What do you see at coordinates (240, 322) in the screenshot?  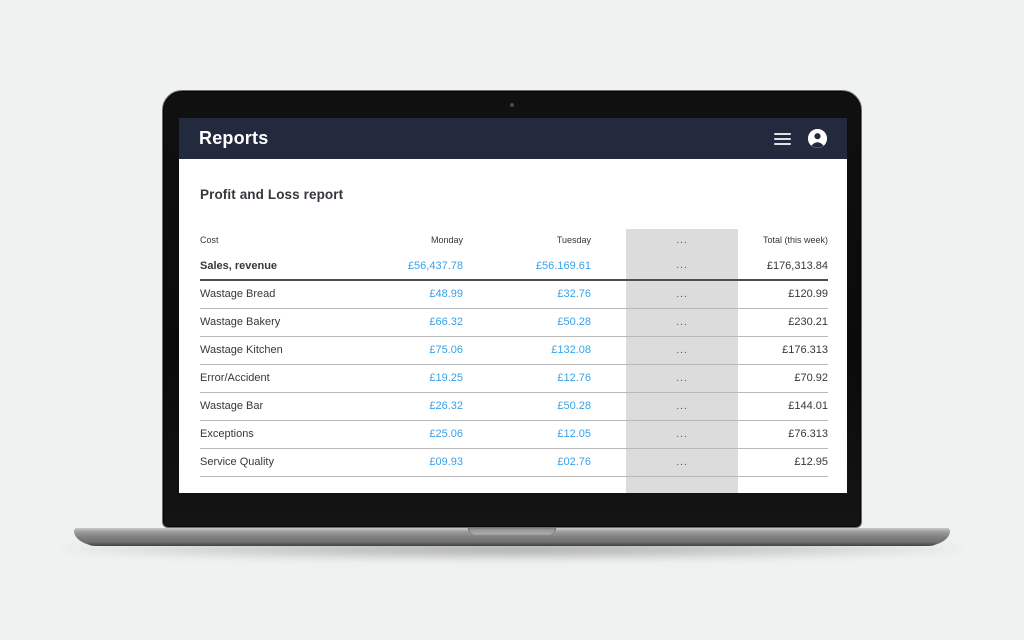 I see `cost-cell: Wastage Bakery` at bounding box center [240, 322].